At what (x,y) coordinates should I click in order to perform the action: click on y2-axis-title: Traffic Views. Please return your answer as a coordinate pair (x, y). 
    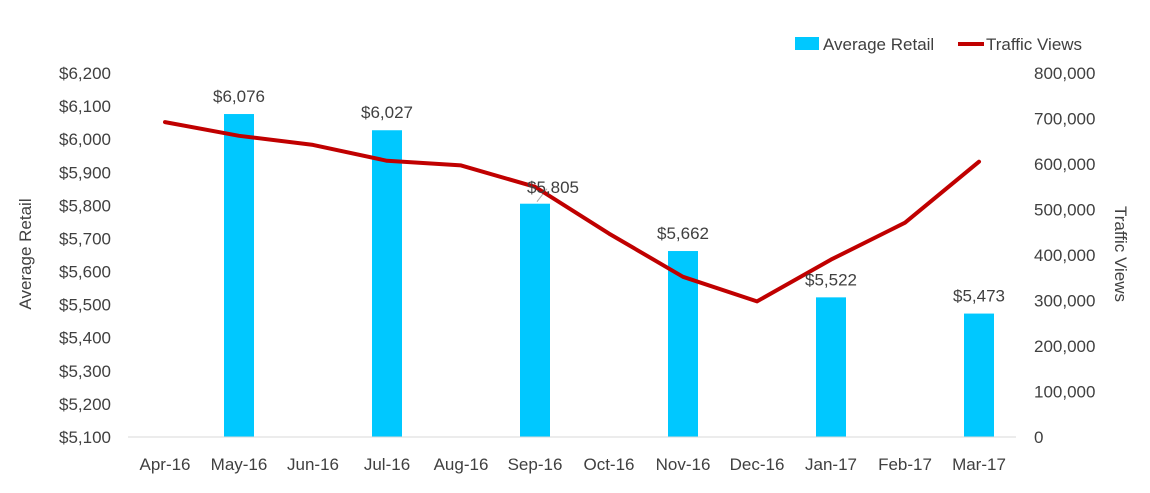
    Looking at the image, I should click on (1120, 254).